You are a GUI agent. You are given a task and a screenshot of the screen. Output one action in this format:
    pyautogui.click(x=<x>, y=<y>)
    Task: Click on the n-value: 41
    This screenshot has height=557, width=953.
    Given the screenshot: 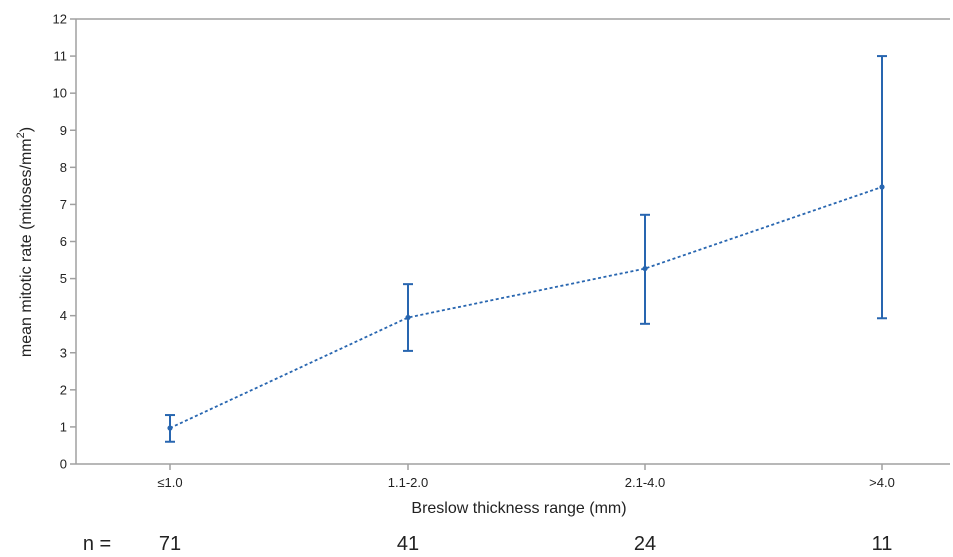 What is the action you would take?
    pyautogui.click(x=408, y=544)
    